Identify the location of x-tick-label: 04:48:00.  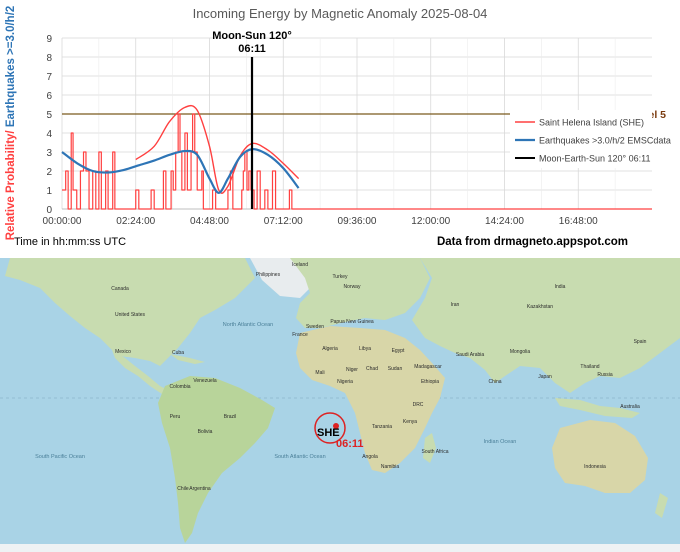
(209, 221).